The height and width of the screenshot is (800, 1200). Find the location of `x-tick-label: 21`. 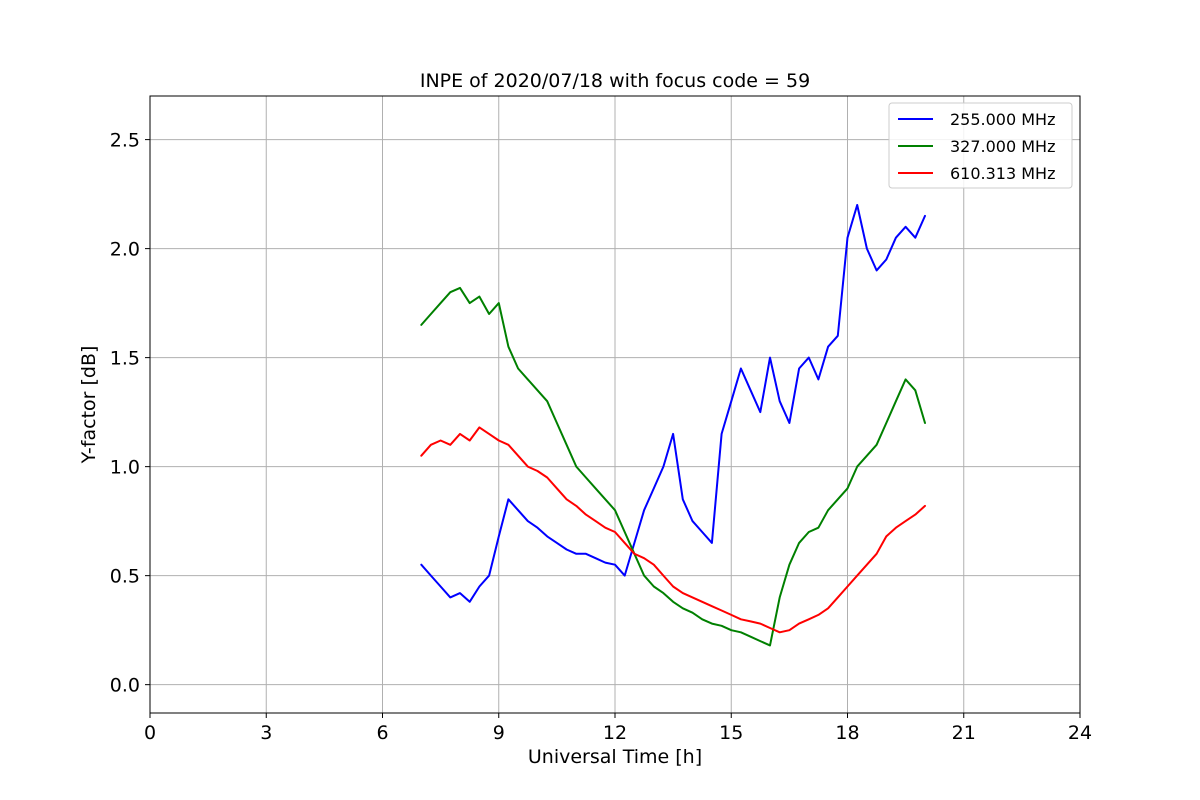

x-tick-label: 21 is located at coordinates (964, 733).